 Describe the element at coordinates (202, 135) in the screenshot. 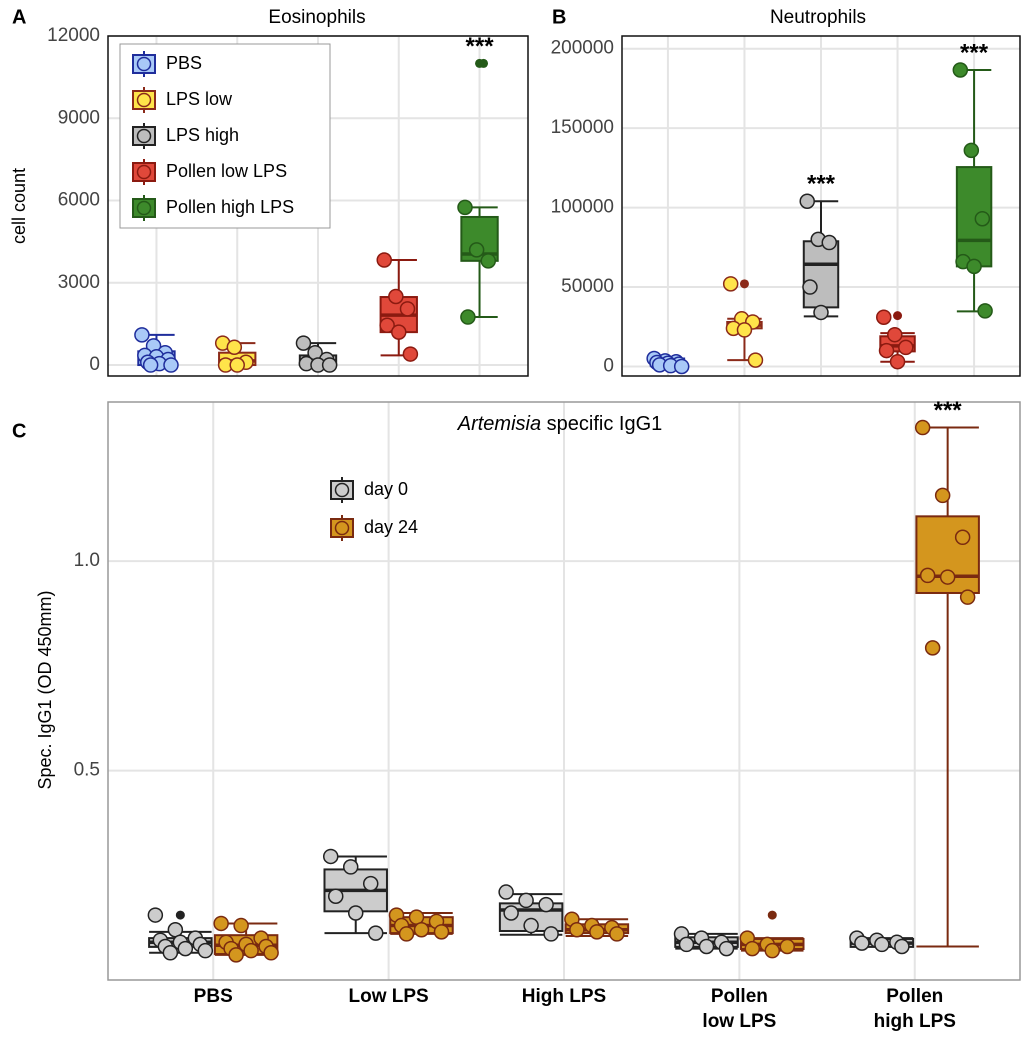

I see `legend-label: LPS high` at that location.